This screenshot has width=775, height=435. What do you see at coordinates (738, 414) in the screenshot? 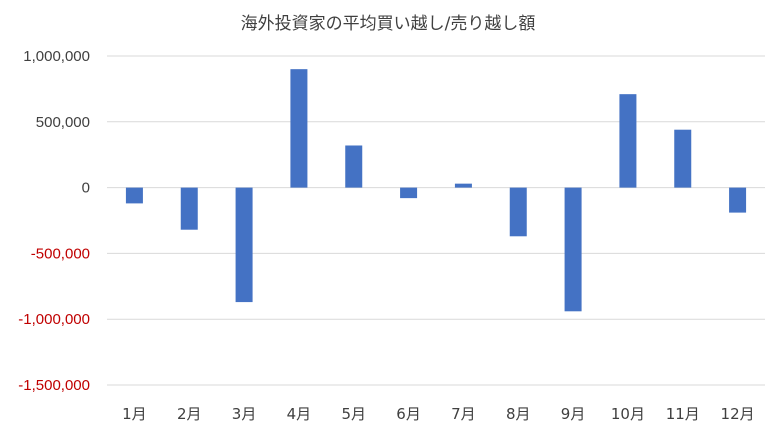
I see `x-tick-label: 12月` at bounding box center [738, 414].